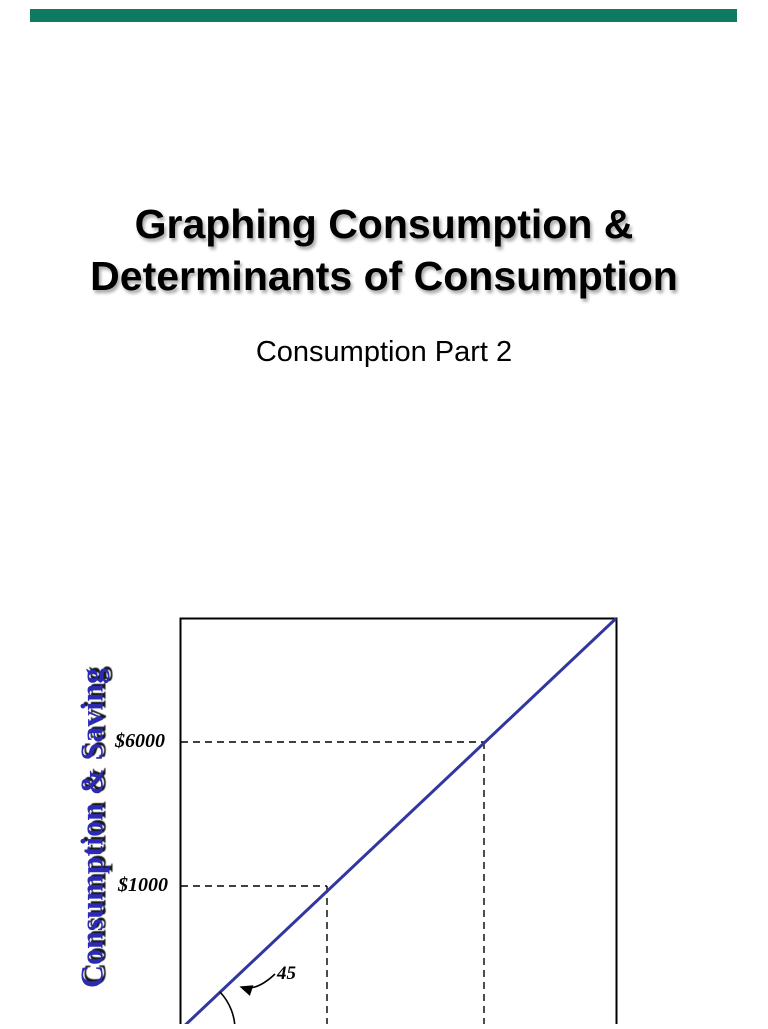  I want to click on angle-arc, so click(227, 1010).